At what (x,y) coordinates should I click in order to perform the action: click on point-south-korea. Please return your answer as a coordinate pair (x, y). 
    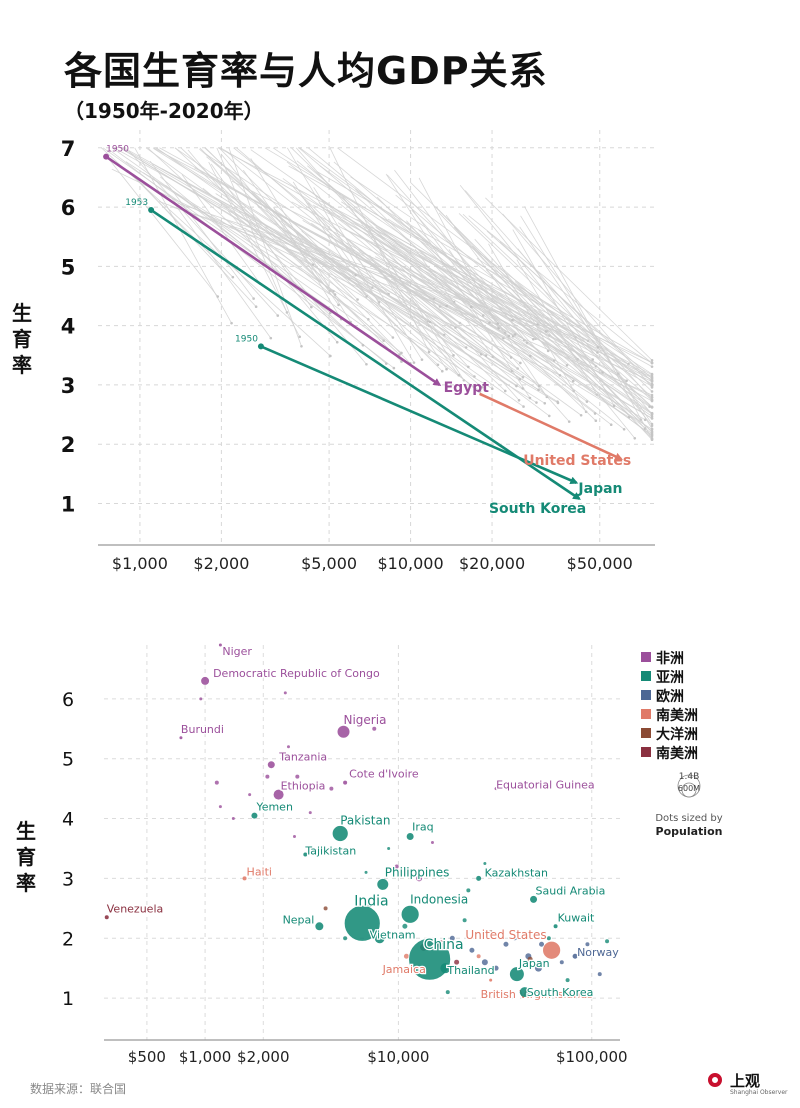
    Looking at the image, I should click on (524, 992).